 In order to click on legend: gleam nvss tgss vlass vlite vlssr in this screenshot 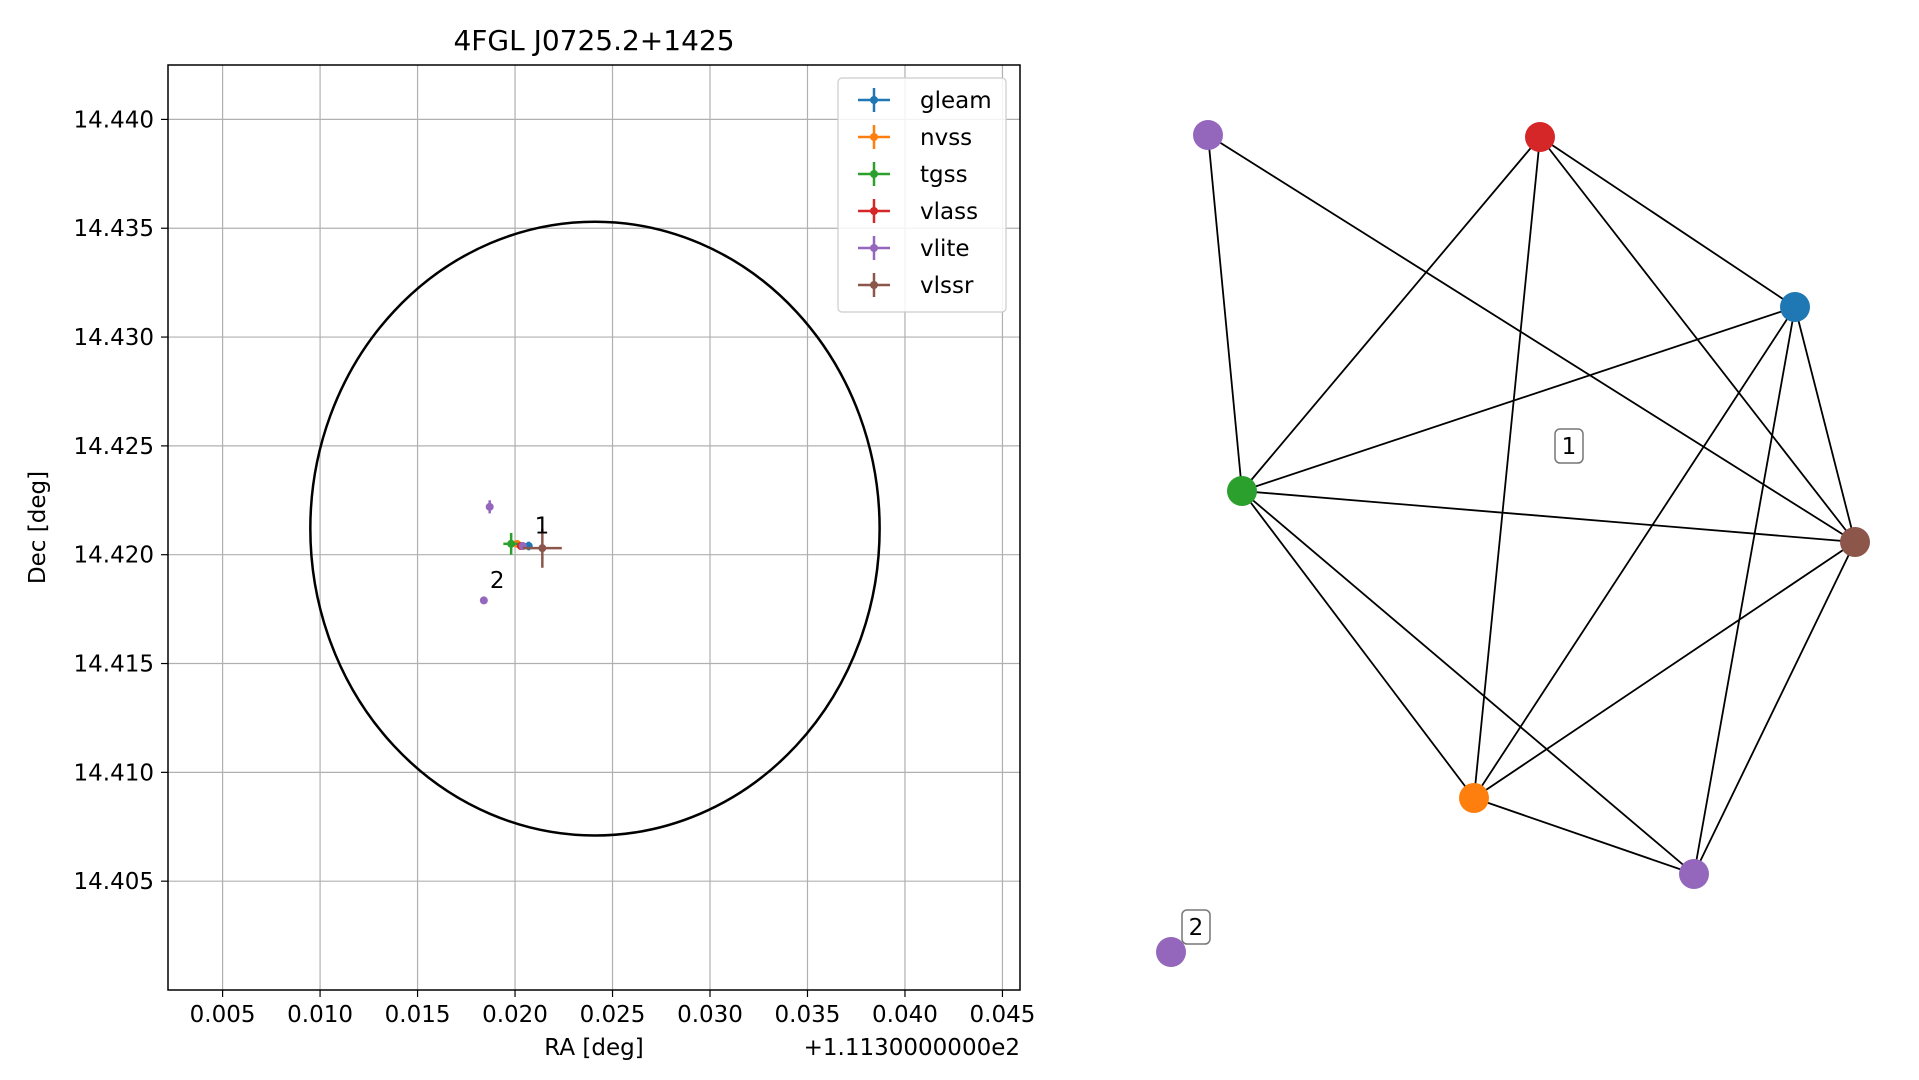, I will do `click(922, 195)`.